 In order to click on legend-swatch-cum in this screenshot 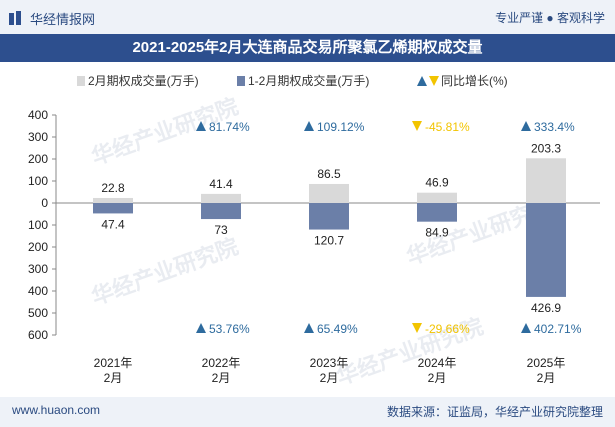, I will do `click(241, 81)`.